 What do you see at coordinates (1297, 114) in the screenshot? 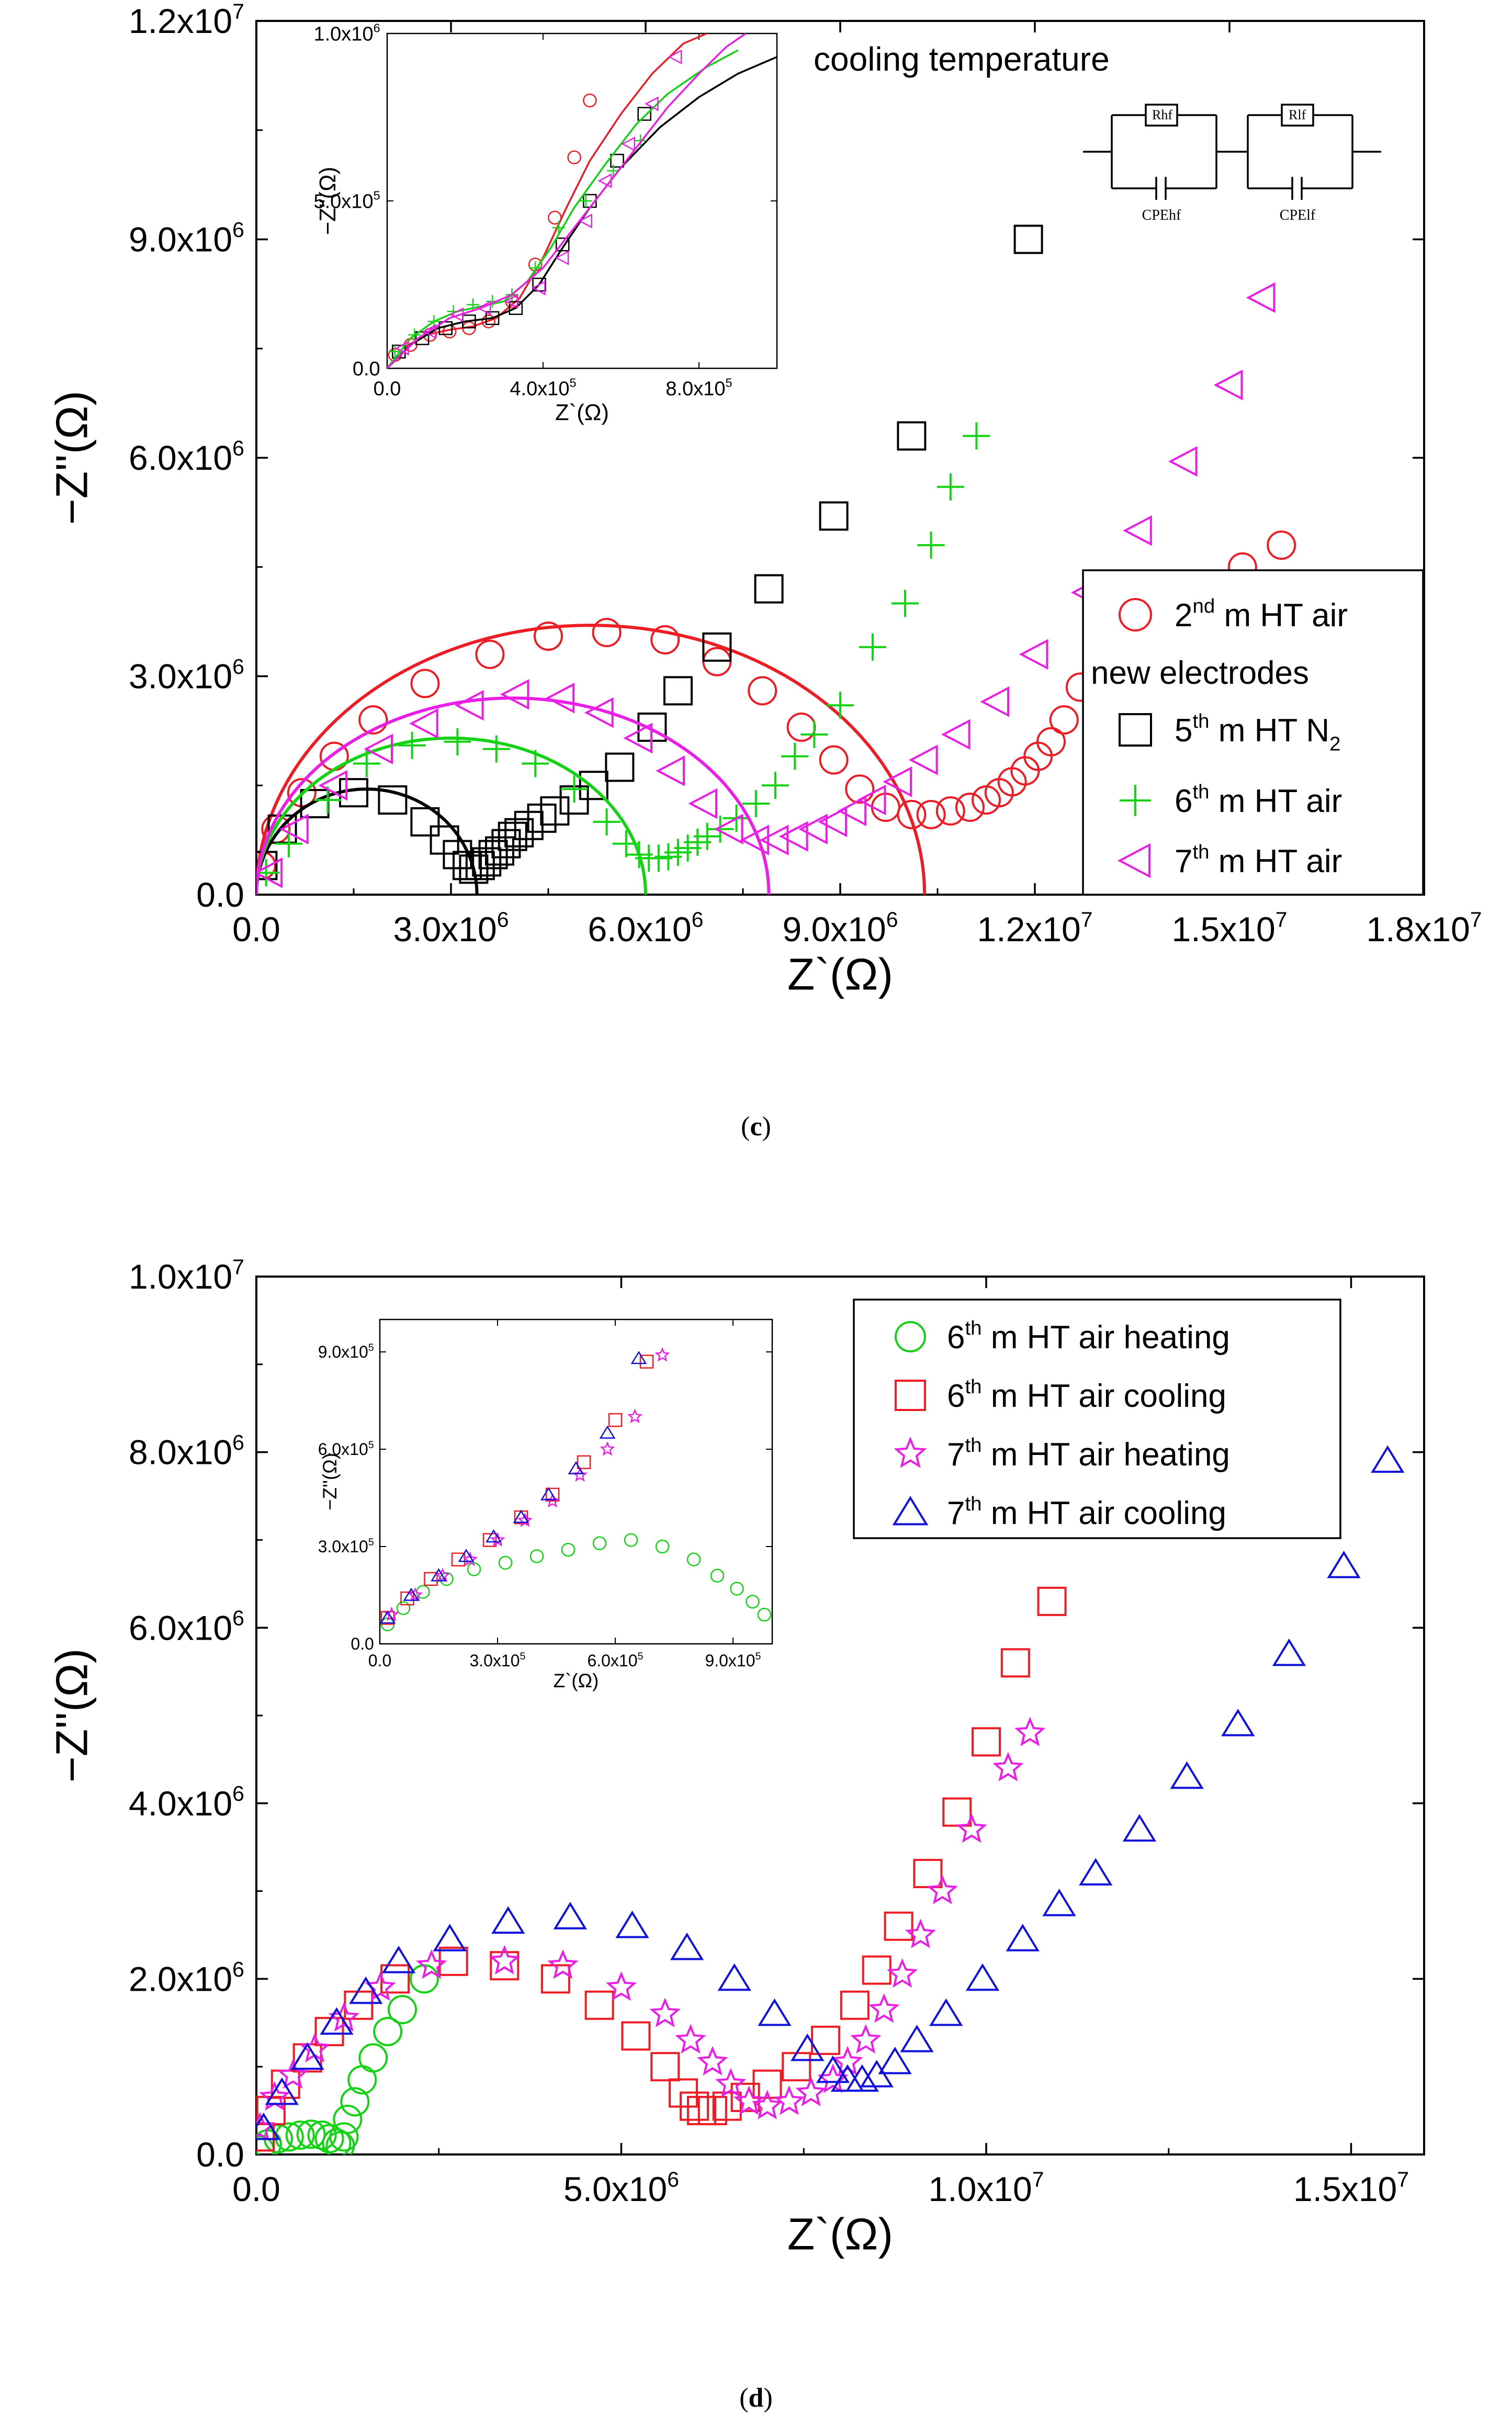
I see `rlf-label: Rlf` at bounding box center [1297, 114].